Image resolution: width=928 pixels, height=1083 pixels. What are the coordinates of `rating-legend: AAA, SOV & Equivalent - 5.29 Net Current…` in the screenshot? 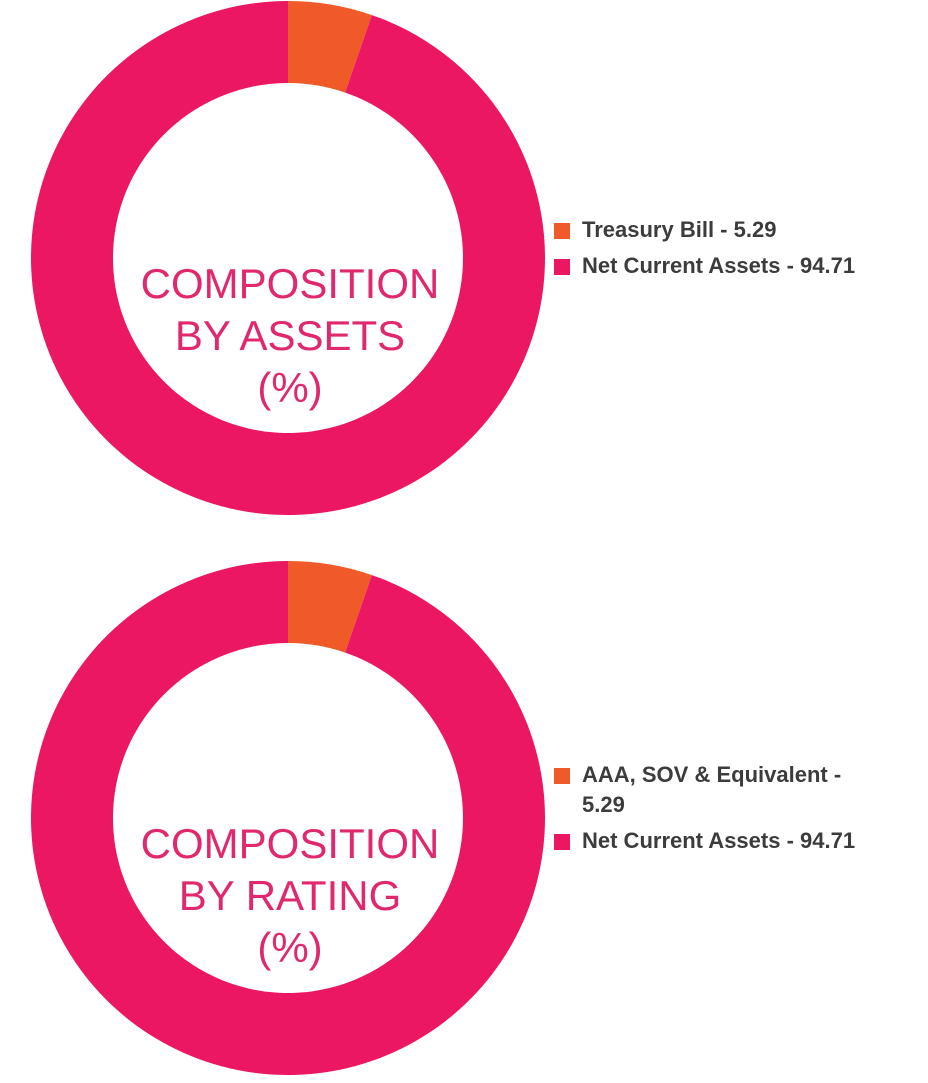 It's located at (719, 811).